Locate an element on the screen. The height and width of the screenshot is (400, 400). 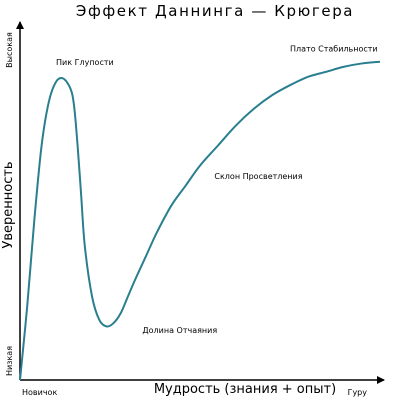
x-tick-label-end: Гуру is located at coordinates (358, 392).